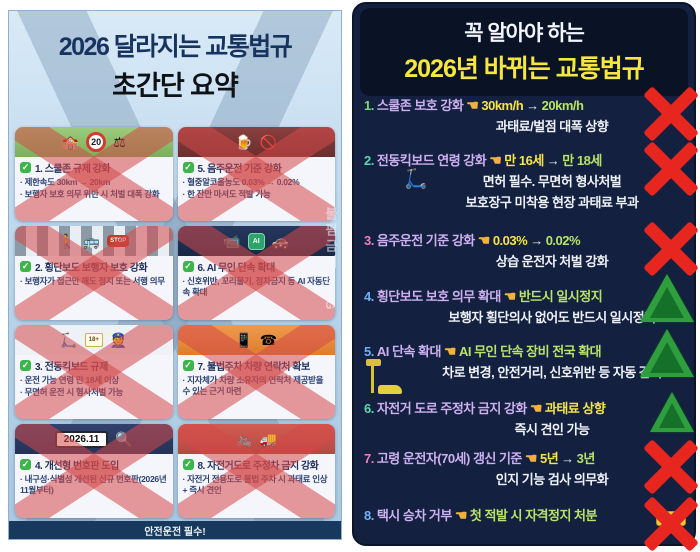 Image resolution: width=700 pixels, height=552 pixels. Describe the element at coordinates (258, 466) in the screenshot. I see `card-title: 8. 자전거도로 주정차 금지 강화` at that location.